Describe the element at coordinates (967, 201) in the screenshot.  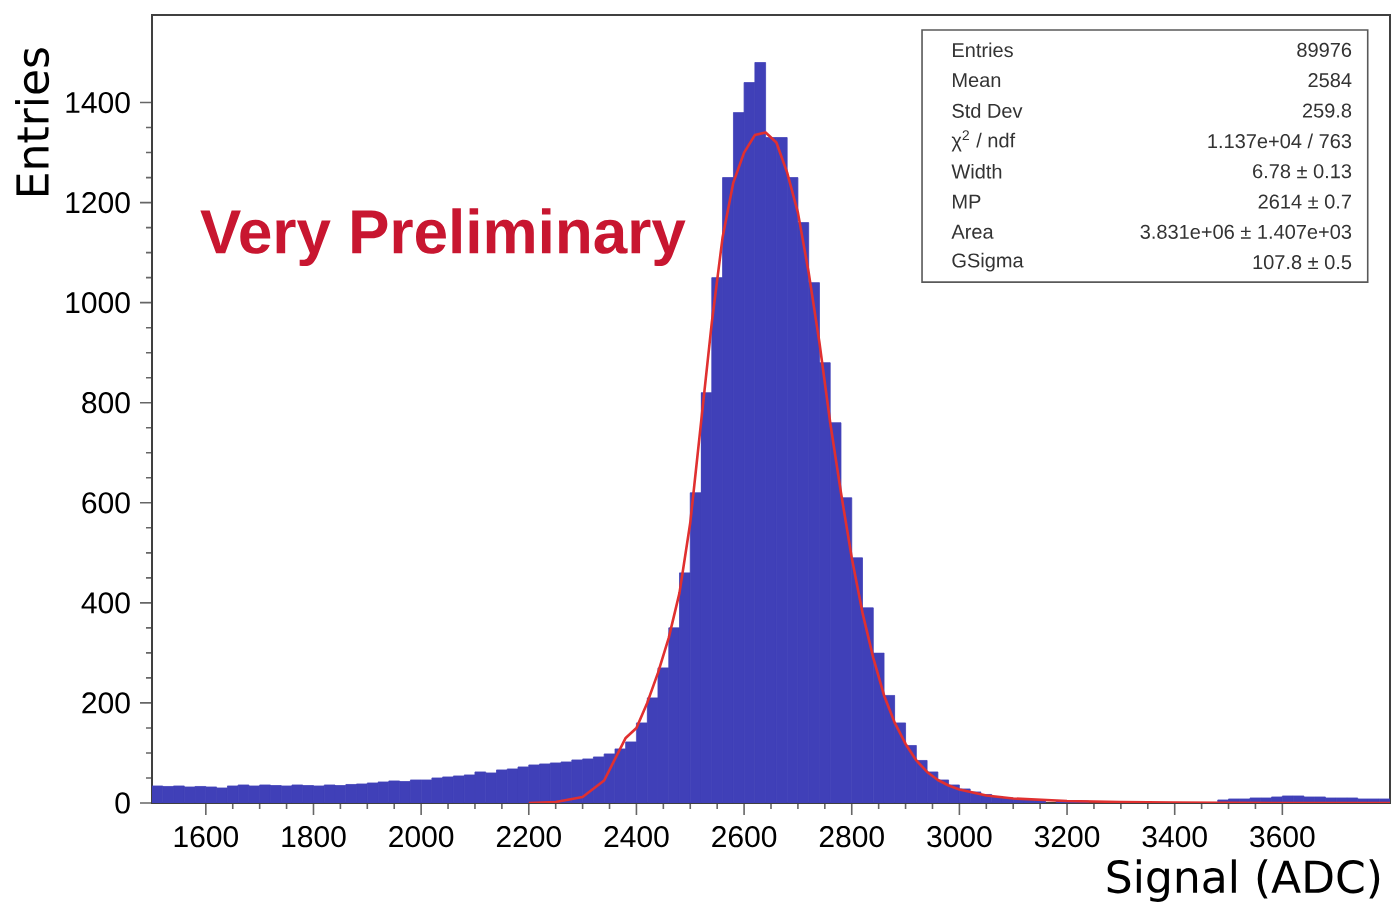
I see `annotation: MP` at that location.